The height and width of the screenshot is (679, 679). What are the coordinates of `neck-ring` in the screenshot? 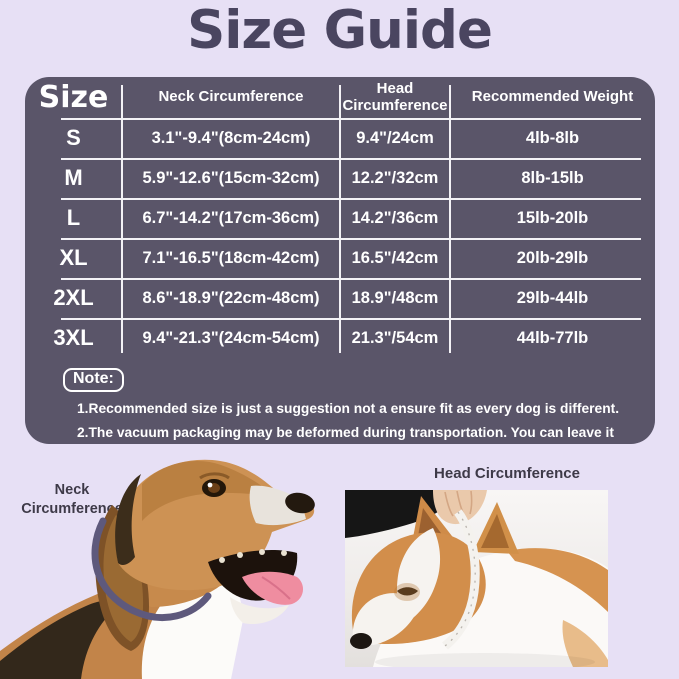 It's located at (151, 569).